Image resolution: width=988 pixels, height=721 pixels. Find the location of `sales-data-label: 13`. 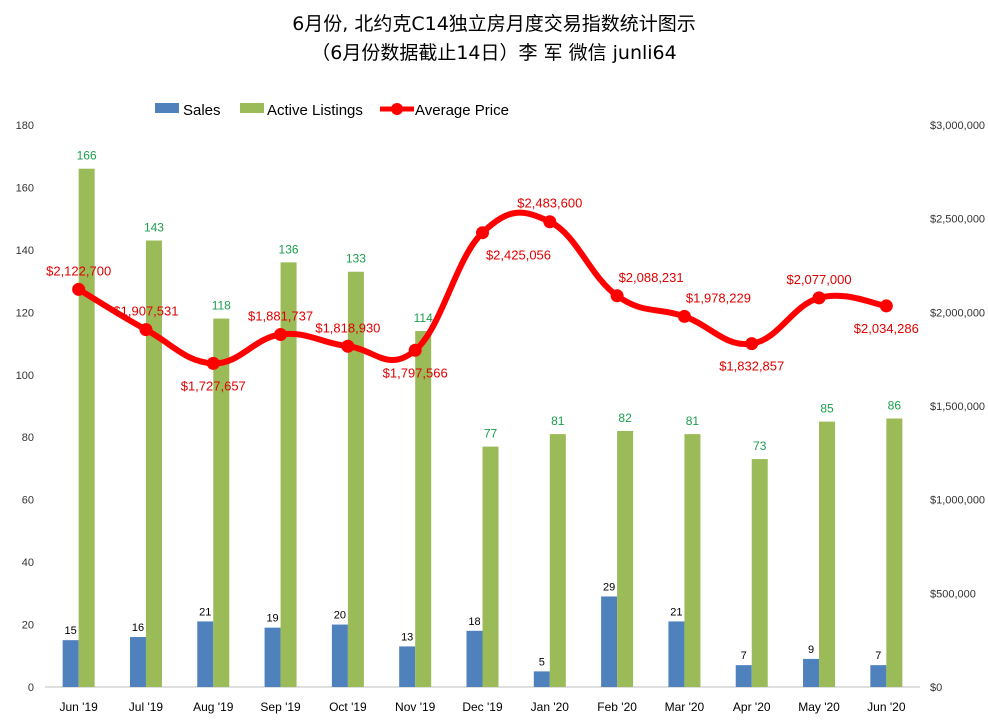

sales-data-label: 13 is located at coordinates (407, 637).